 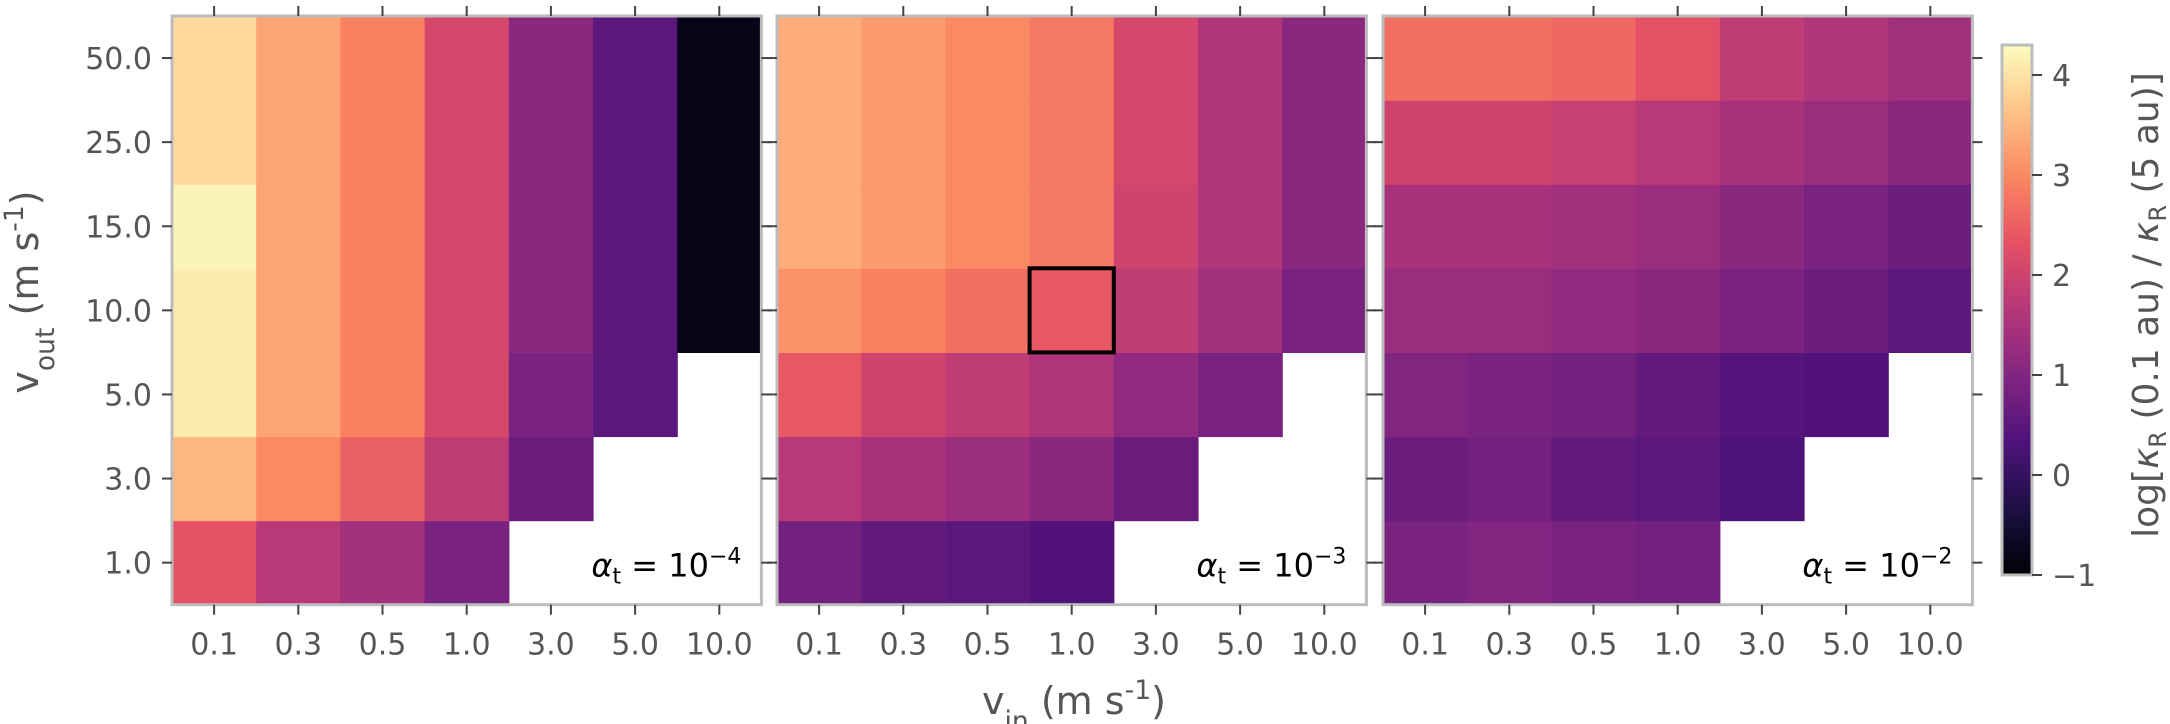 I want to click on y-tick-label: 3.0, so click(x=128, y=480).